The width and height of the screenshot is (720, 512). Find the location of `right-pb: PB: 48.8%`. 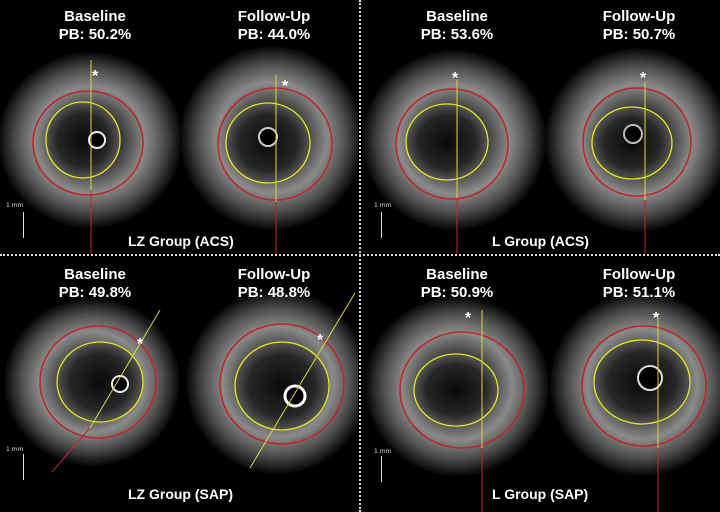

right-pb: PB: 48.8% is located at coordinates (274, 292).